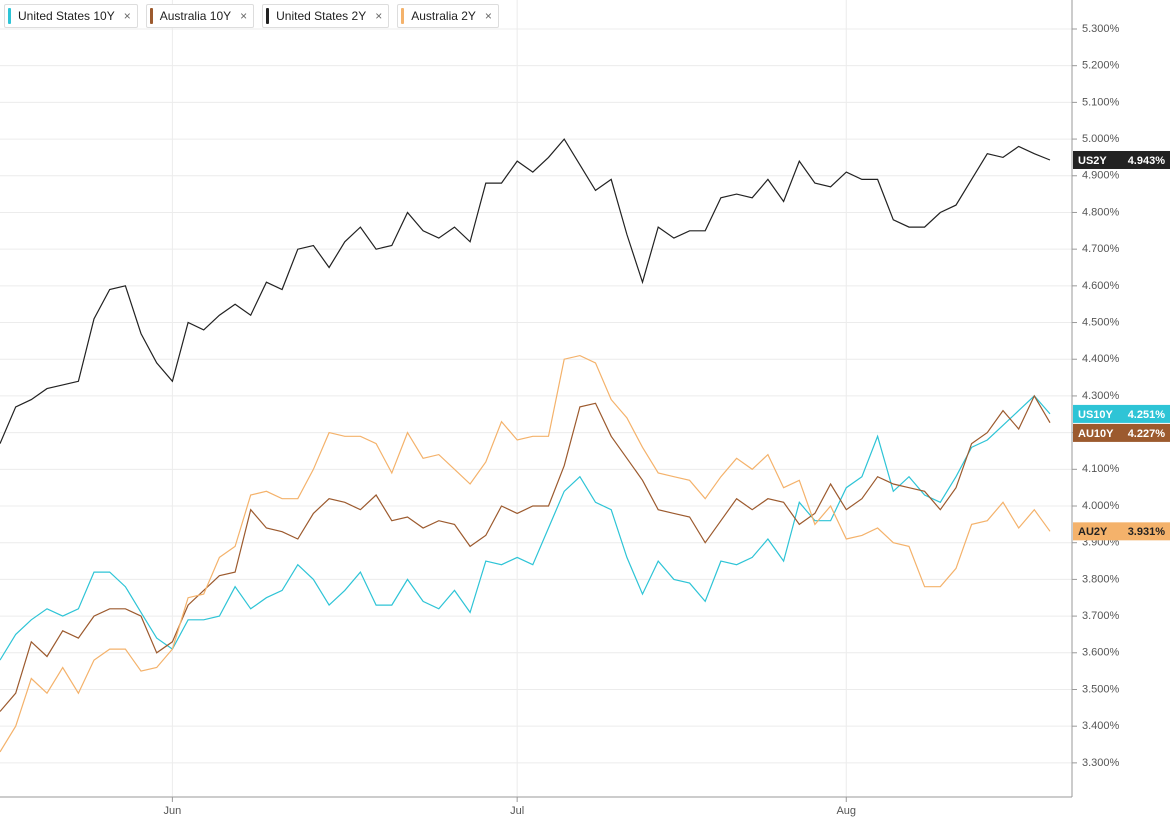 The image size is (1170, 820). Describe the element at coordinates (1101, 653) in the screenshot. I see `y-tick-label: 3.600%` at that location.